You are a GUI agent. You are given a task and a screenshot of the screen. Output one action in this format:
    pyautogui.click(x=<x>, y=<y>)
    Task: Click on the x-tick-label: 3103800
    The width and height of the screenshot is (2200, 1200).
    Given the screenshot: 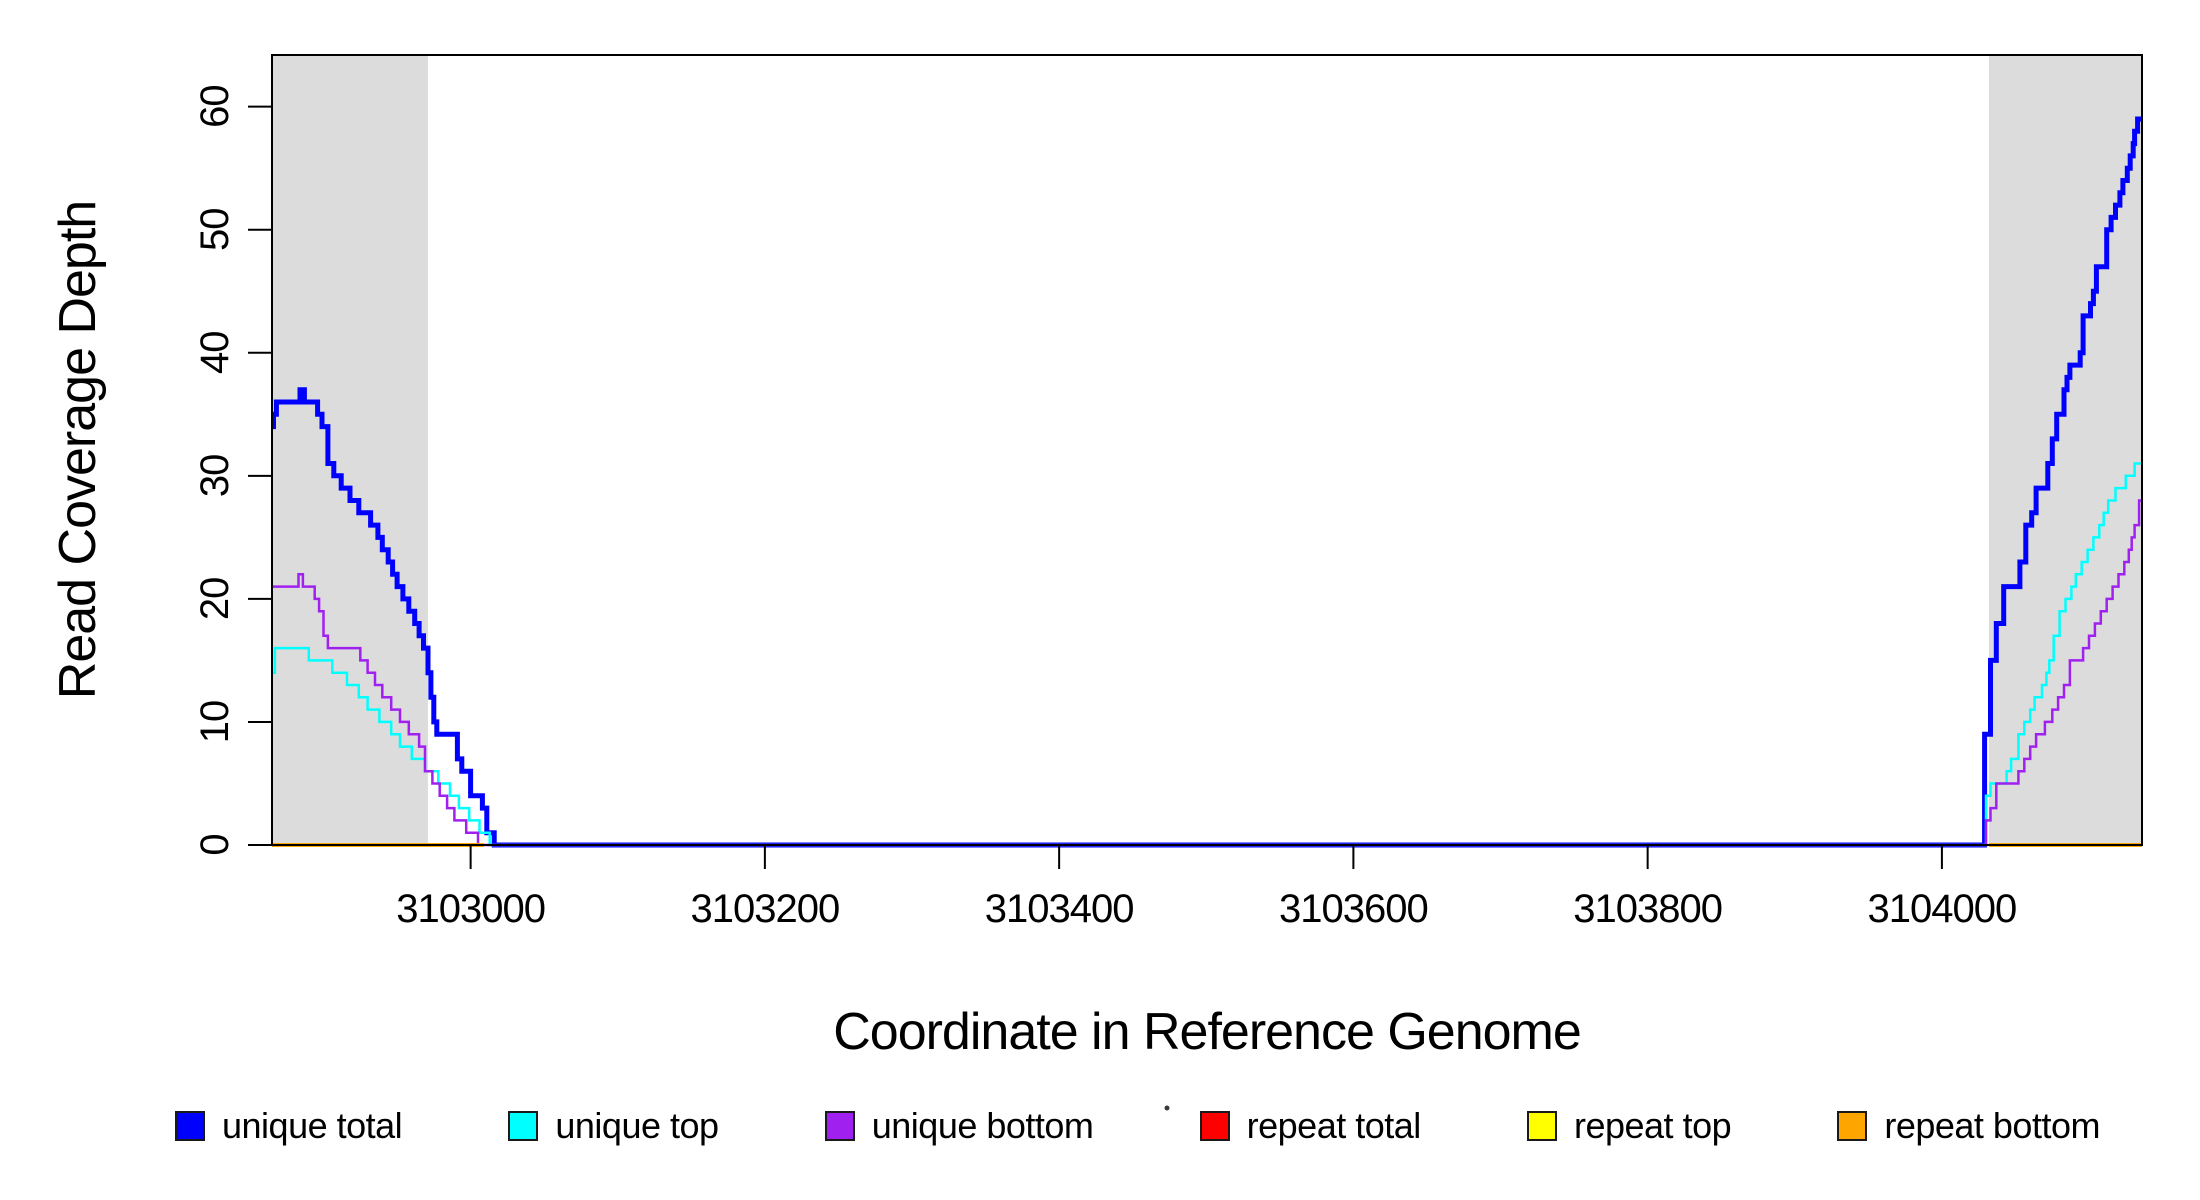 What is the action you would take?
    pyautogui.click(x=1647, y=909)
    